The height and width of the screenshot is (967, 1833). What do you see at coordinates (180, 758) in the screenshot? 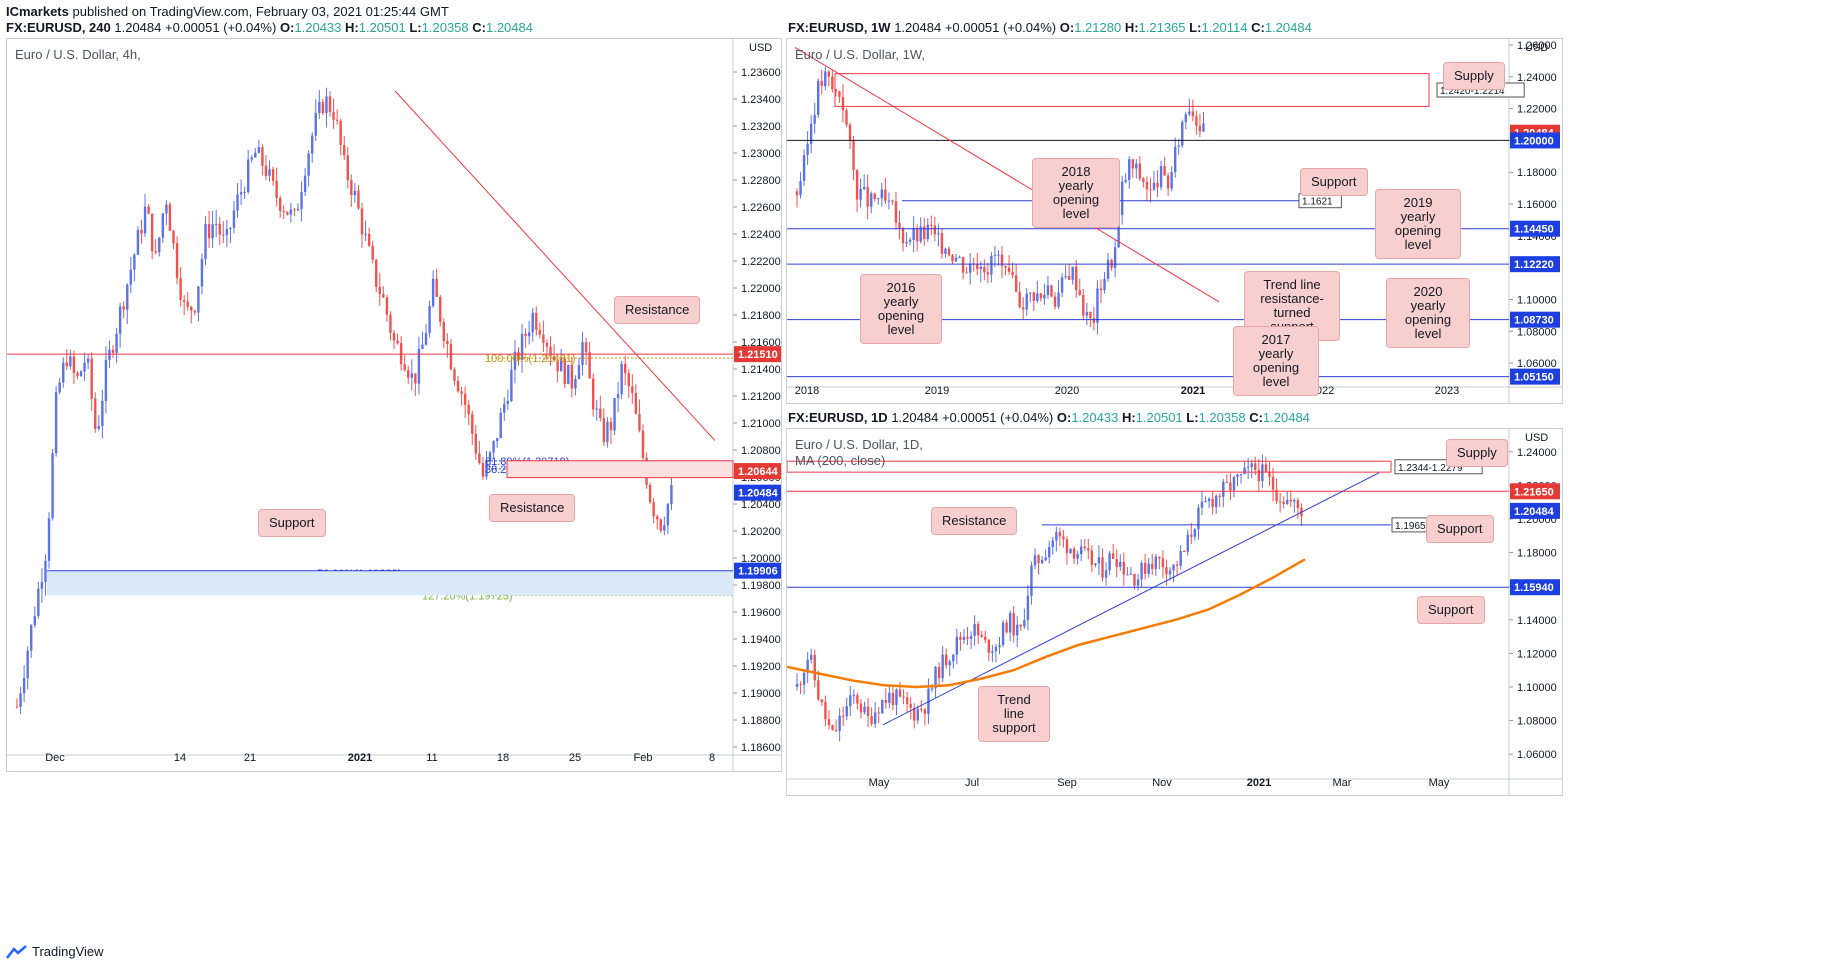
I see `x-tick-label: 14` at bounding box center [180, 758].